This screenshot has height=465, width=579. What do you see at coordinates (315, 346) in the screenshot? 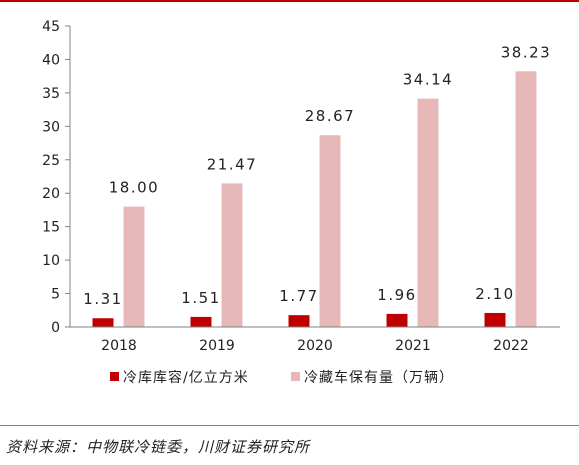
I see `x-tick-label: 2020` at bounding box center [315, 346].